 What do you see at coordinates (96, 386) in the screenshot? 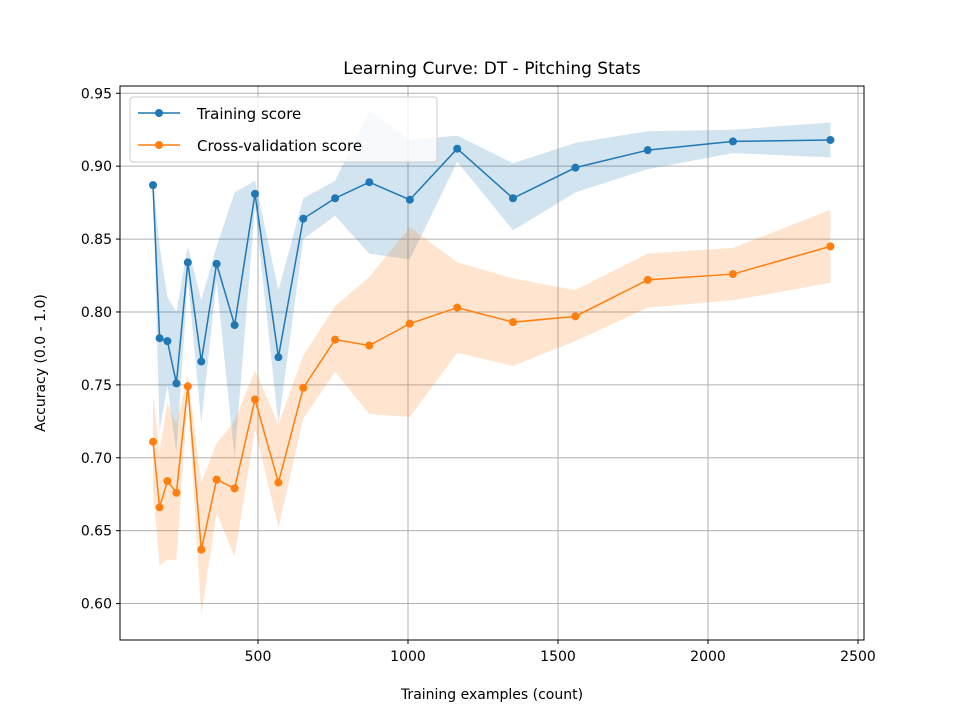
I see `y-tick-label: 0.75` at bounding box center [96, 386].